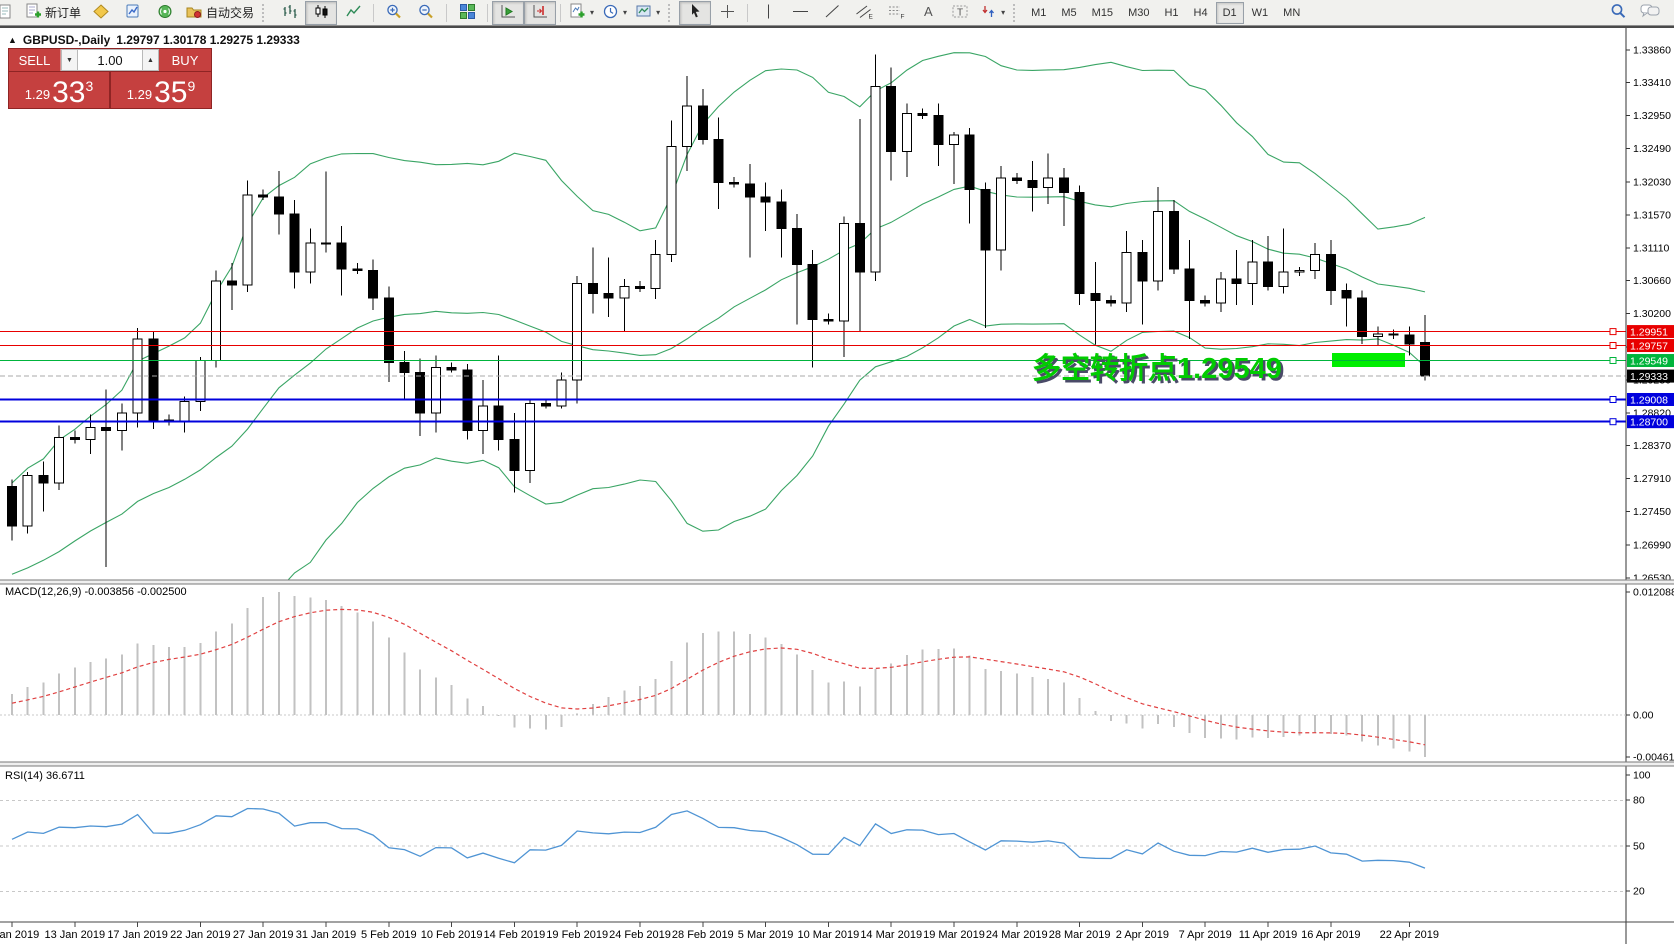  I want to click on timeframe-button-m1: M1, so click(1039, 12).